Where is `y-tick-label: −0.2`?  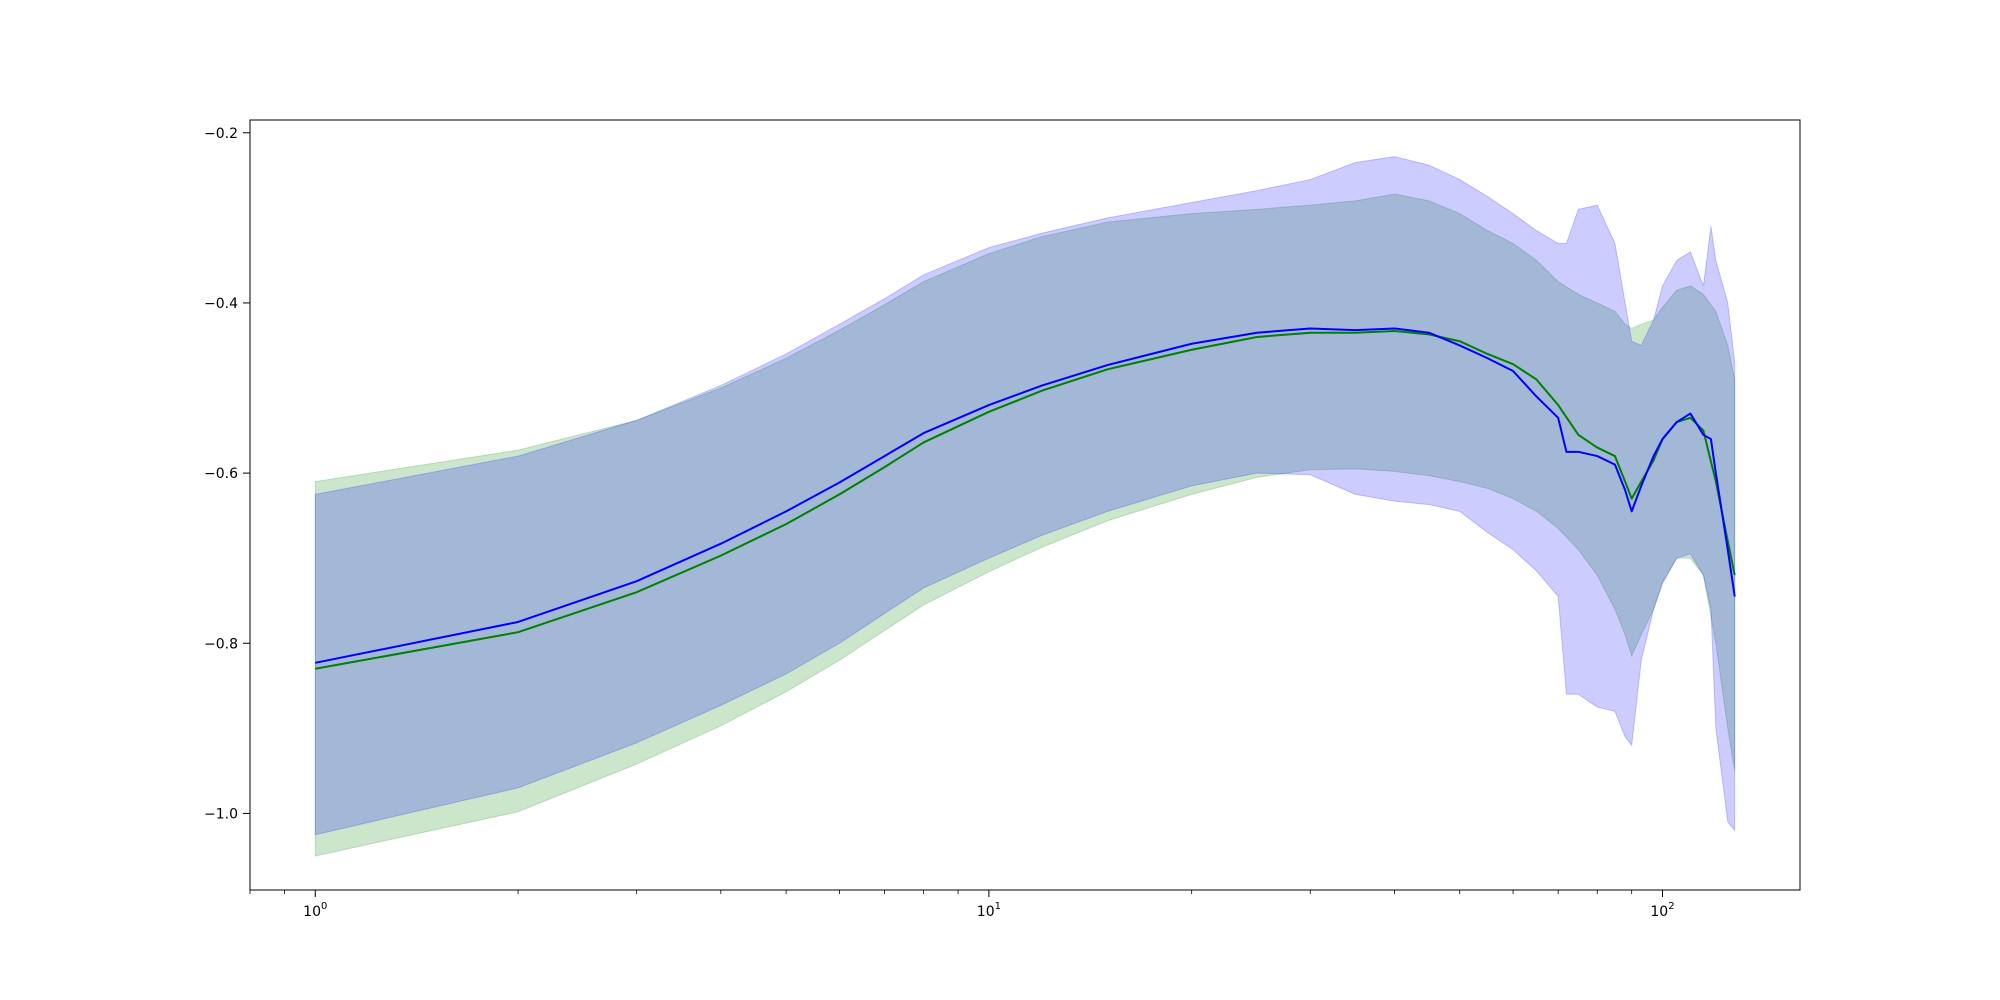 y-tick-label: −0.2 is located at coordinates (221, 134).